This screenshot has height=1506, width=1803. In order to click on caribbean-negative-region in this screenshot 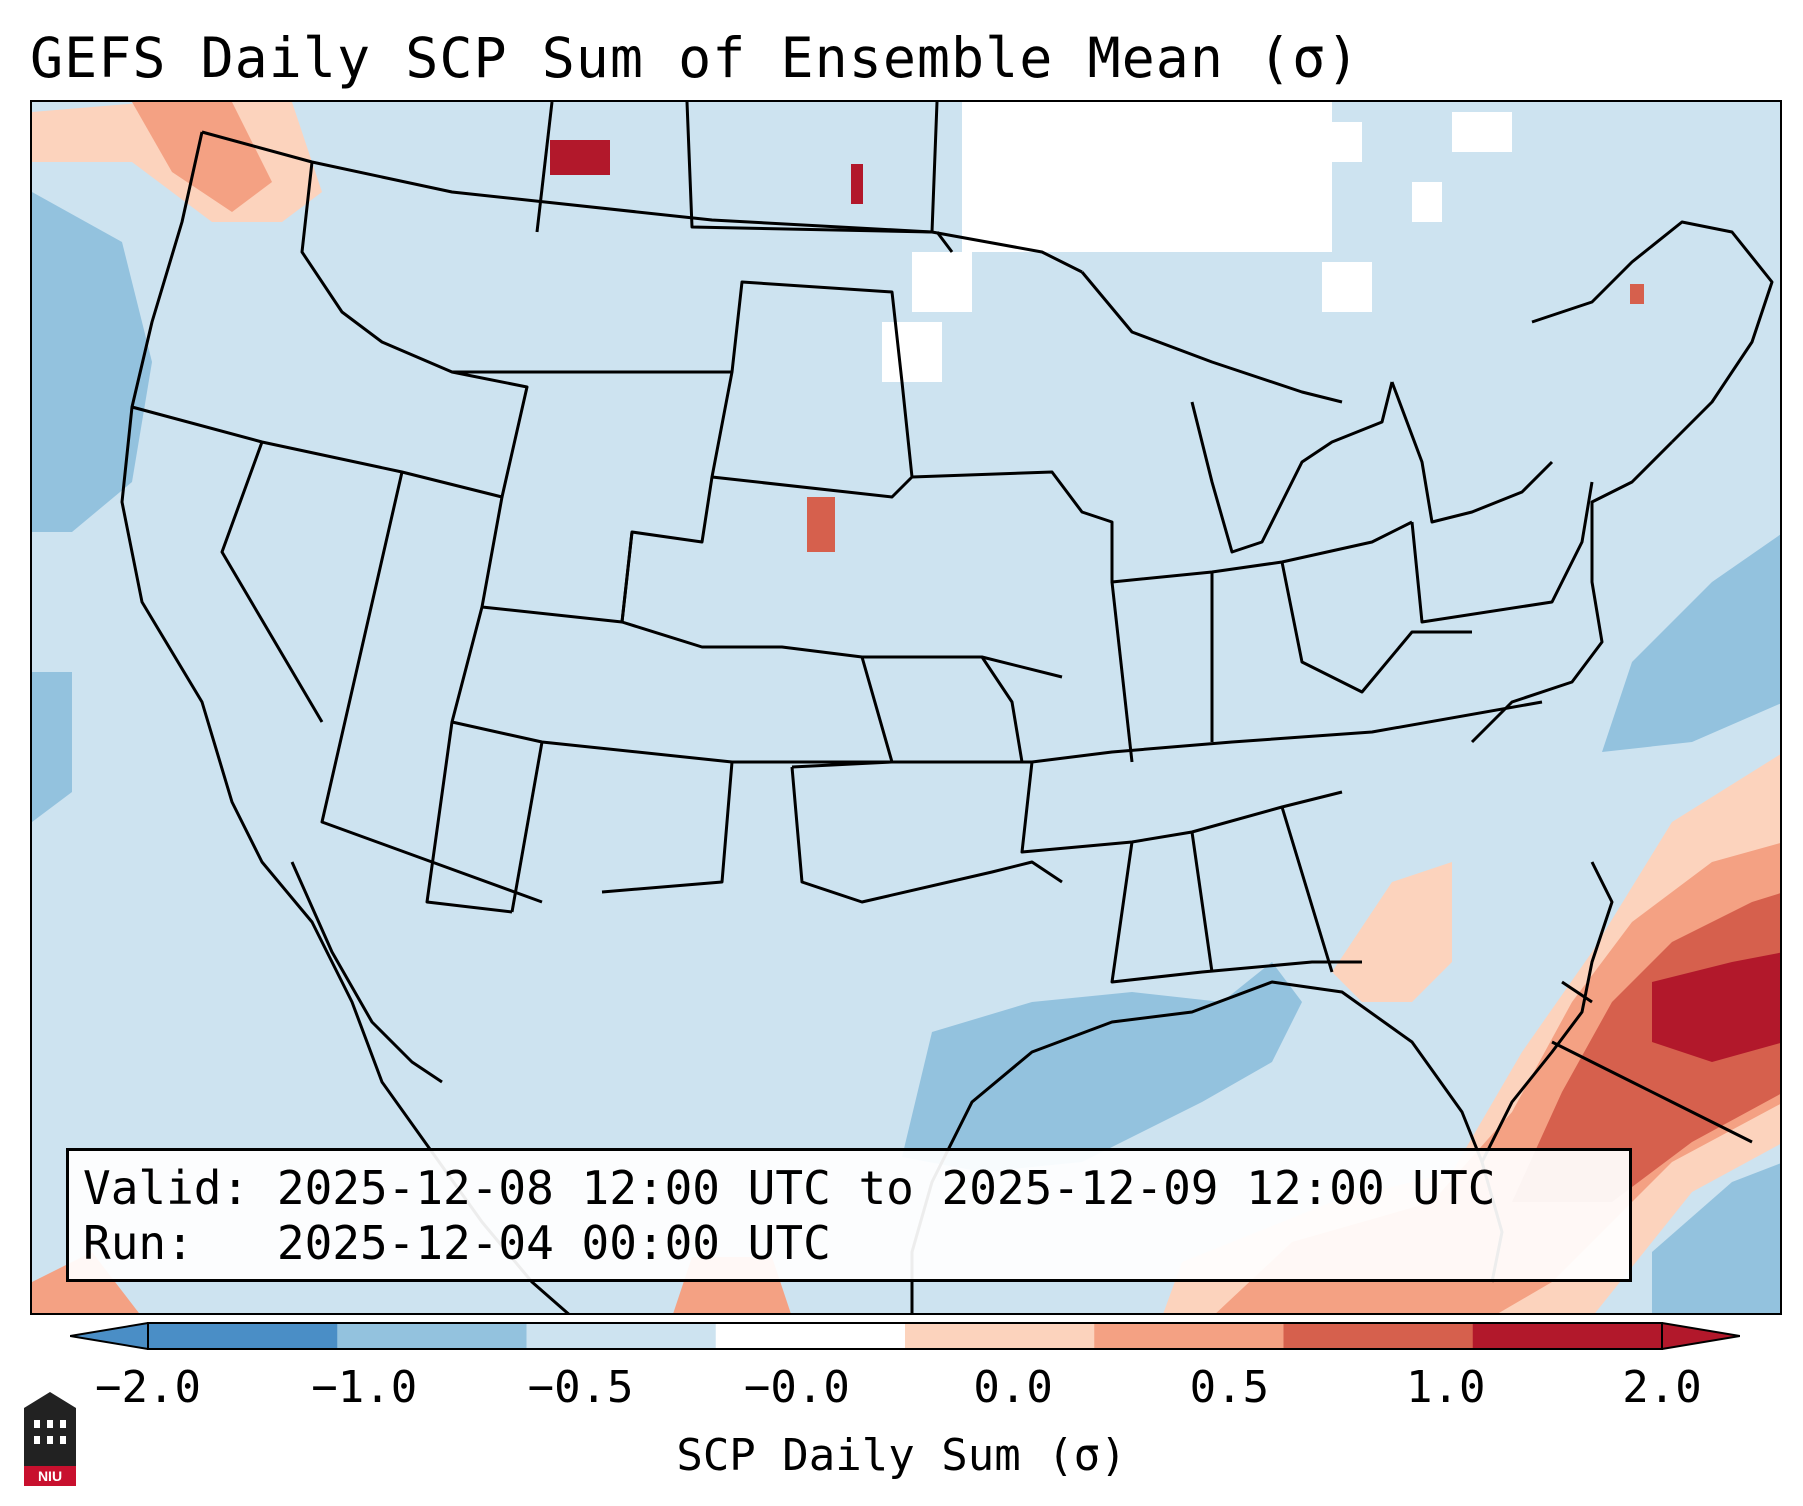, I will do `click(1716, 1238)`.